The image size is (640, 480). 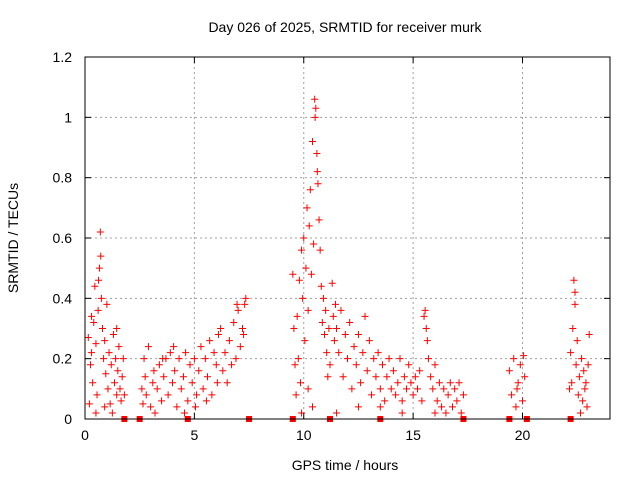 I want to click on x-tick-label: 5, so click(x=194, y=435).